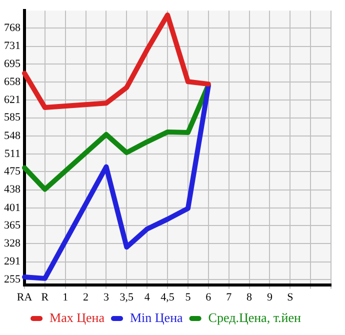  I want to click on y-tick-label: 768, so click(12, 28).